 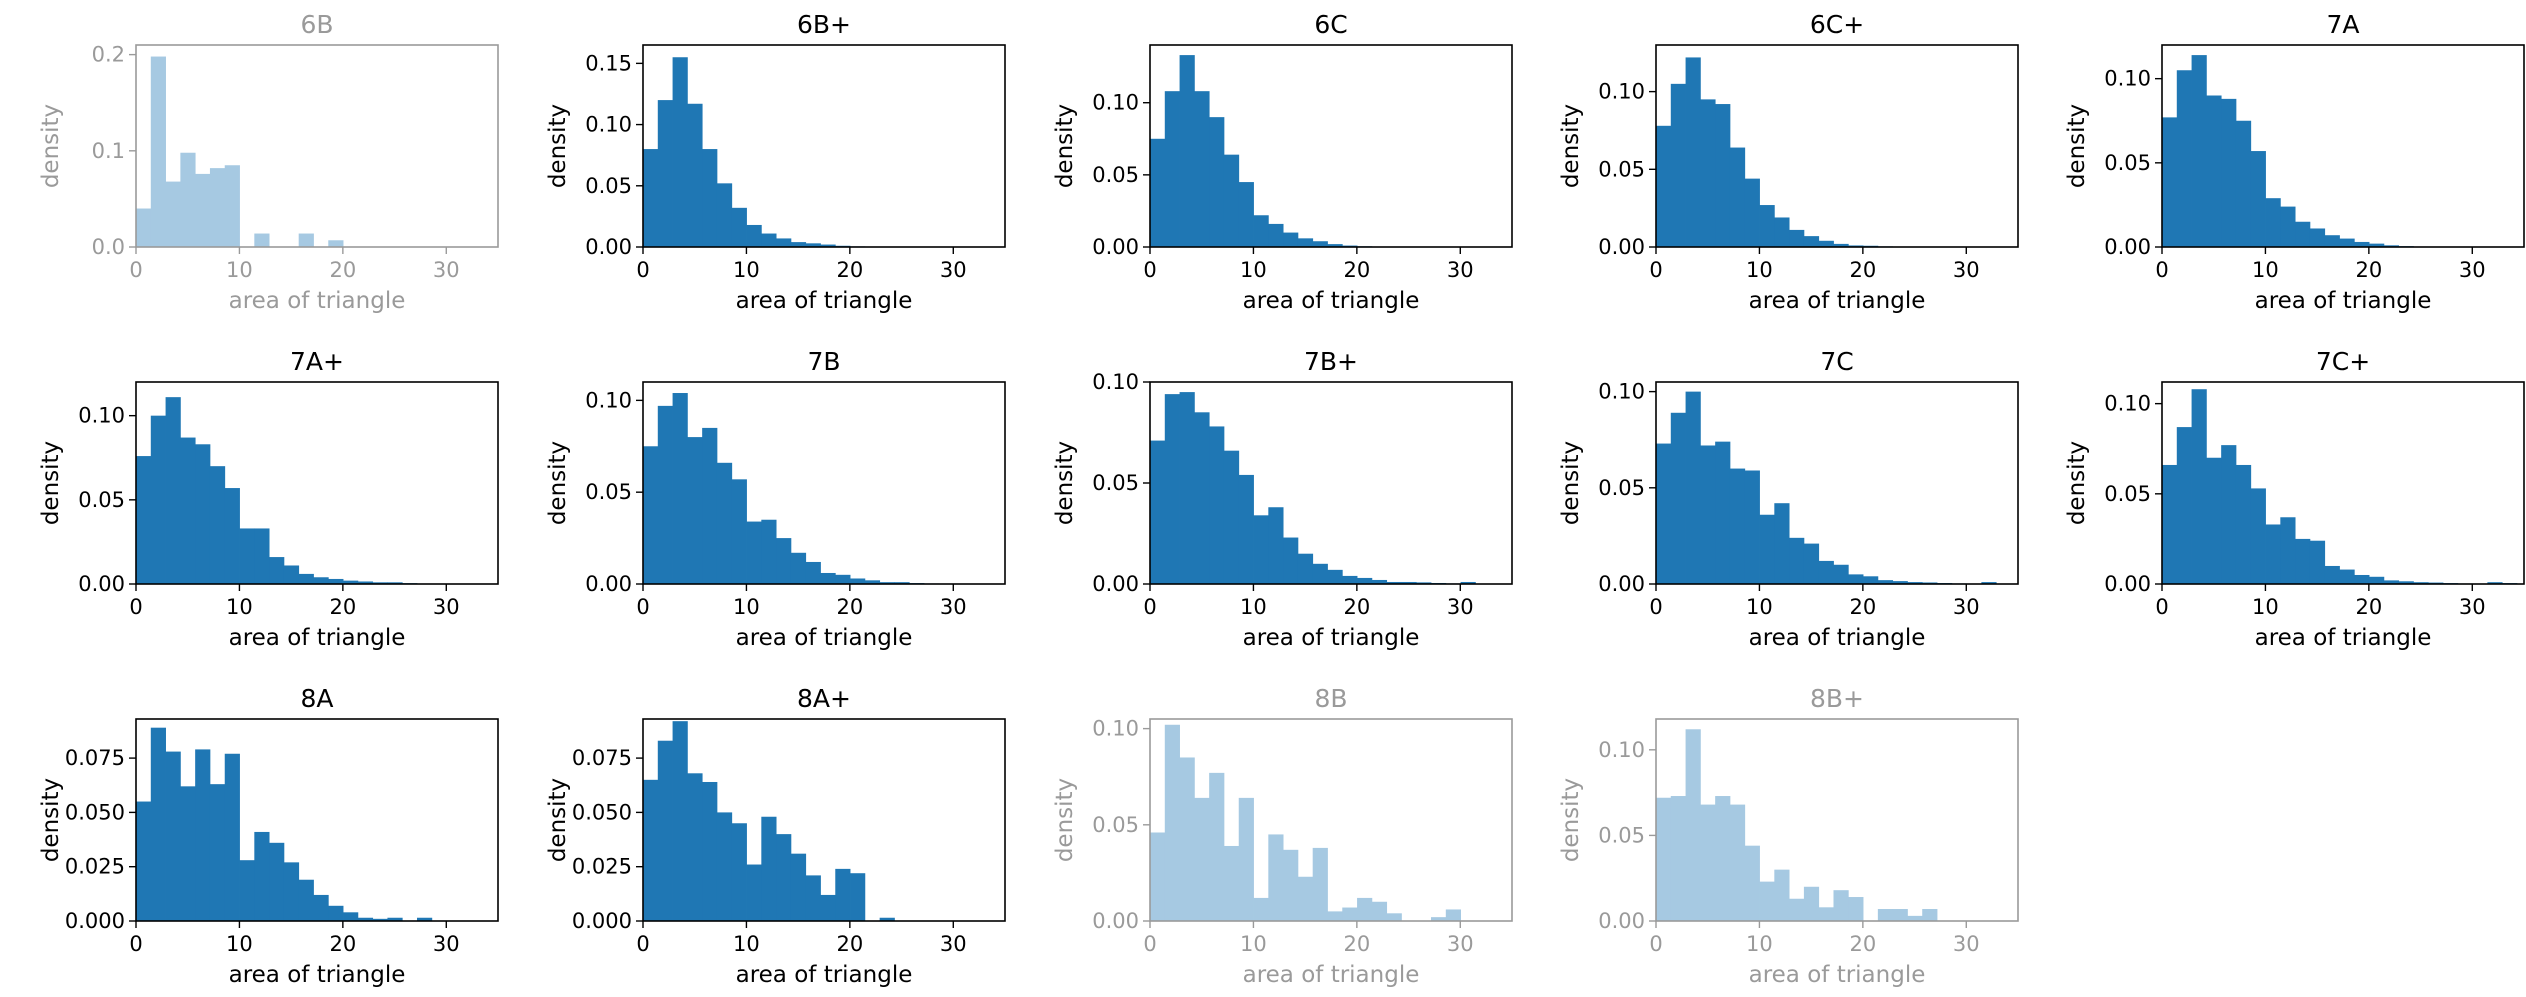 What do you see at coordinates (1837, 698) in the screenshot?
I see `panel-title: 8B+` at bounding box center [1837, 698].